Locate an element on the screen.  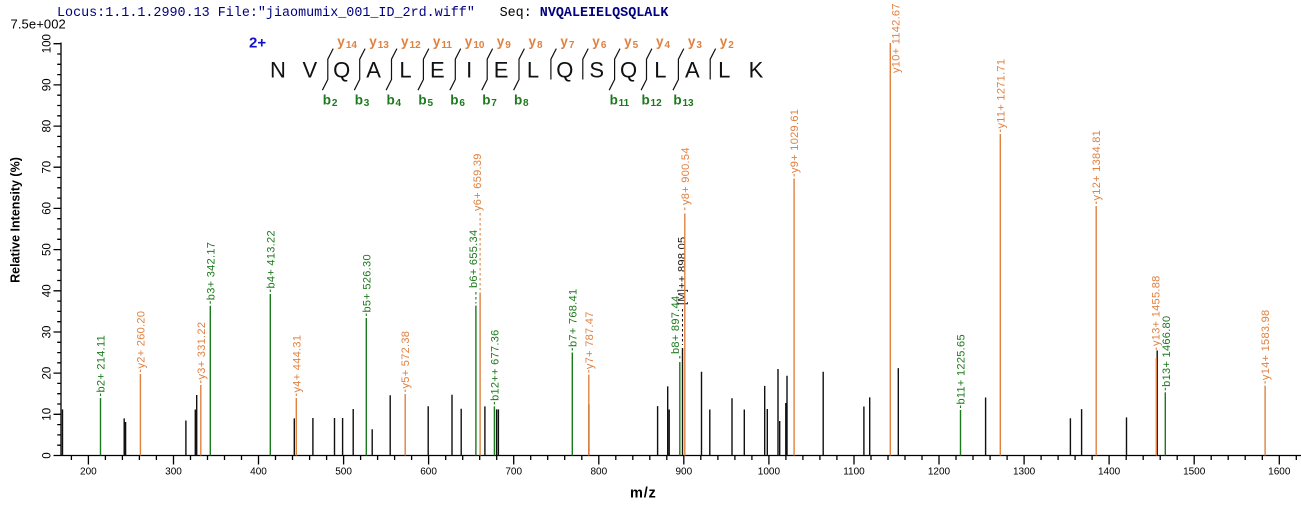
svg-text: b4+ 413.22 is located at coordinates (271, 259).